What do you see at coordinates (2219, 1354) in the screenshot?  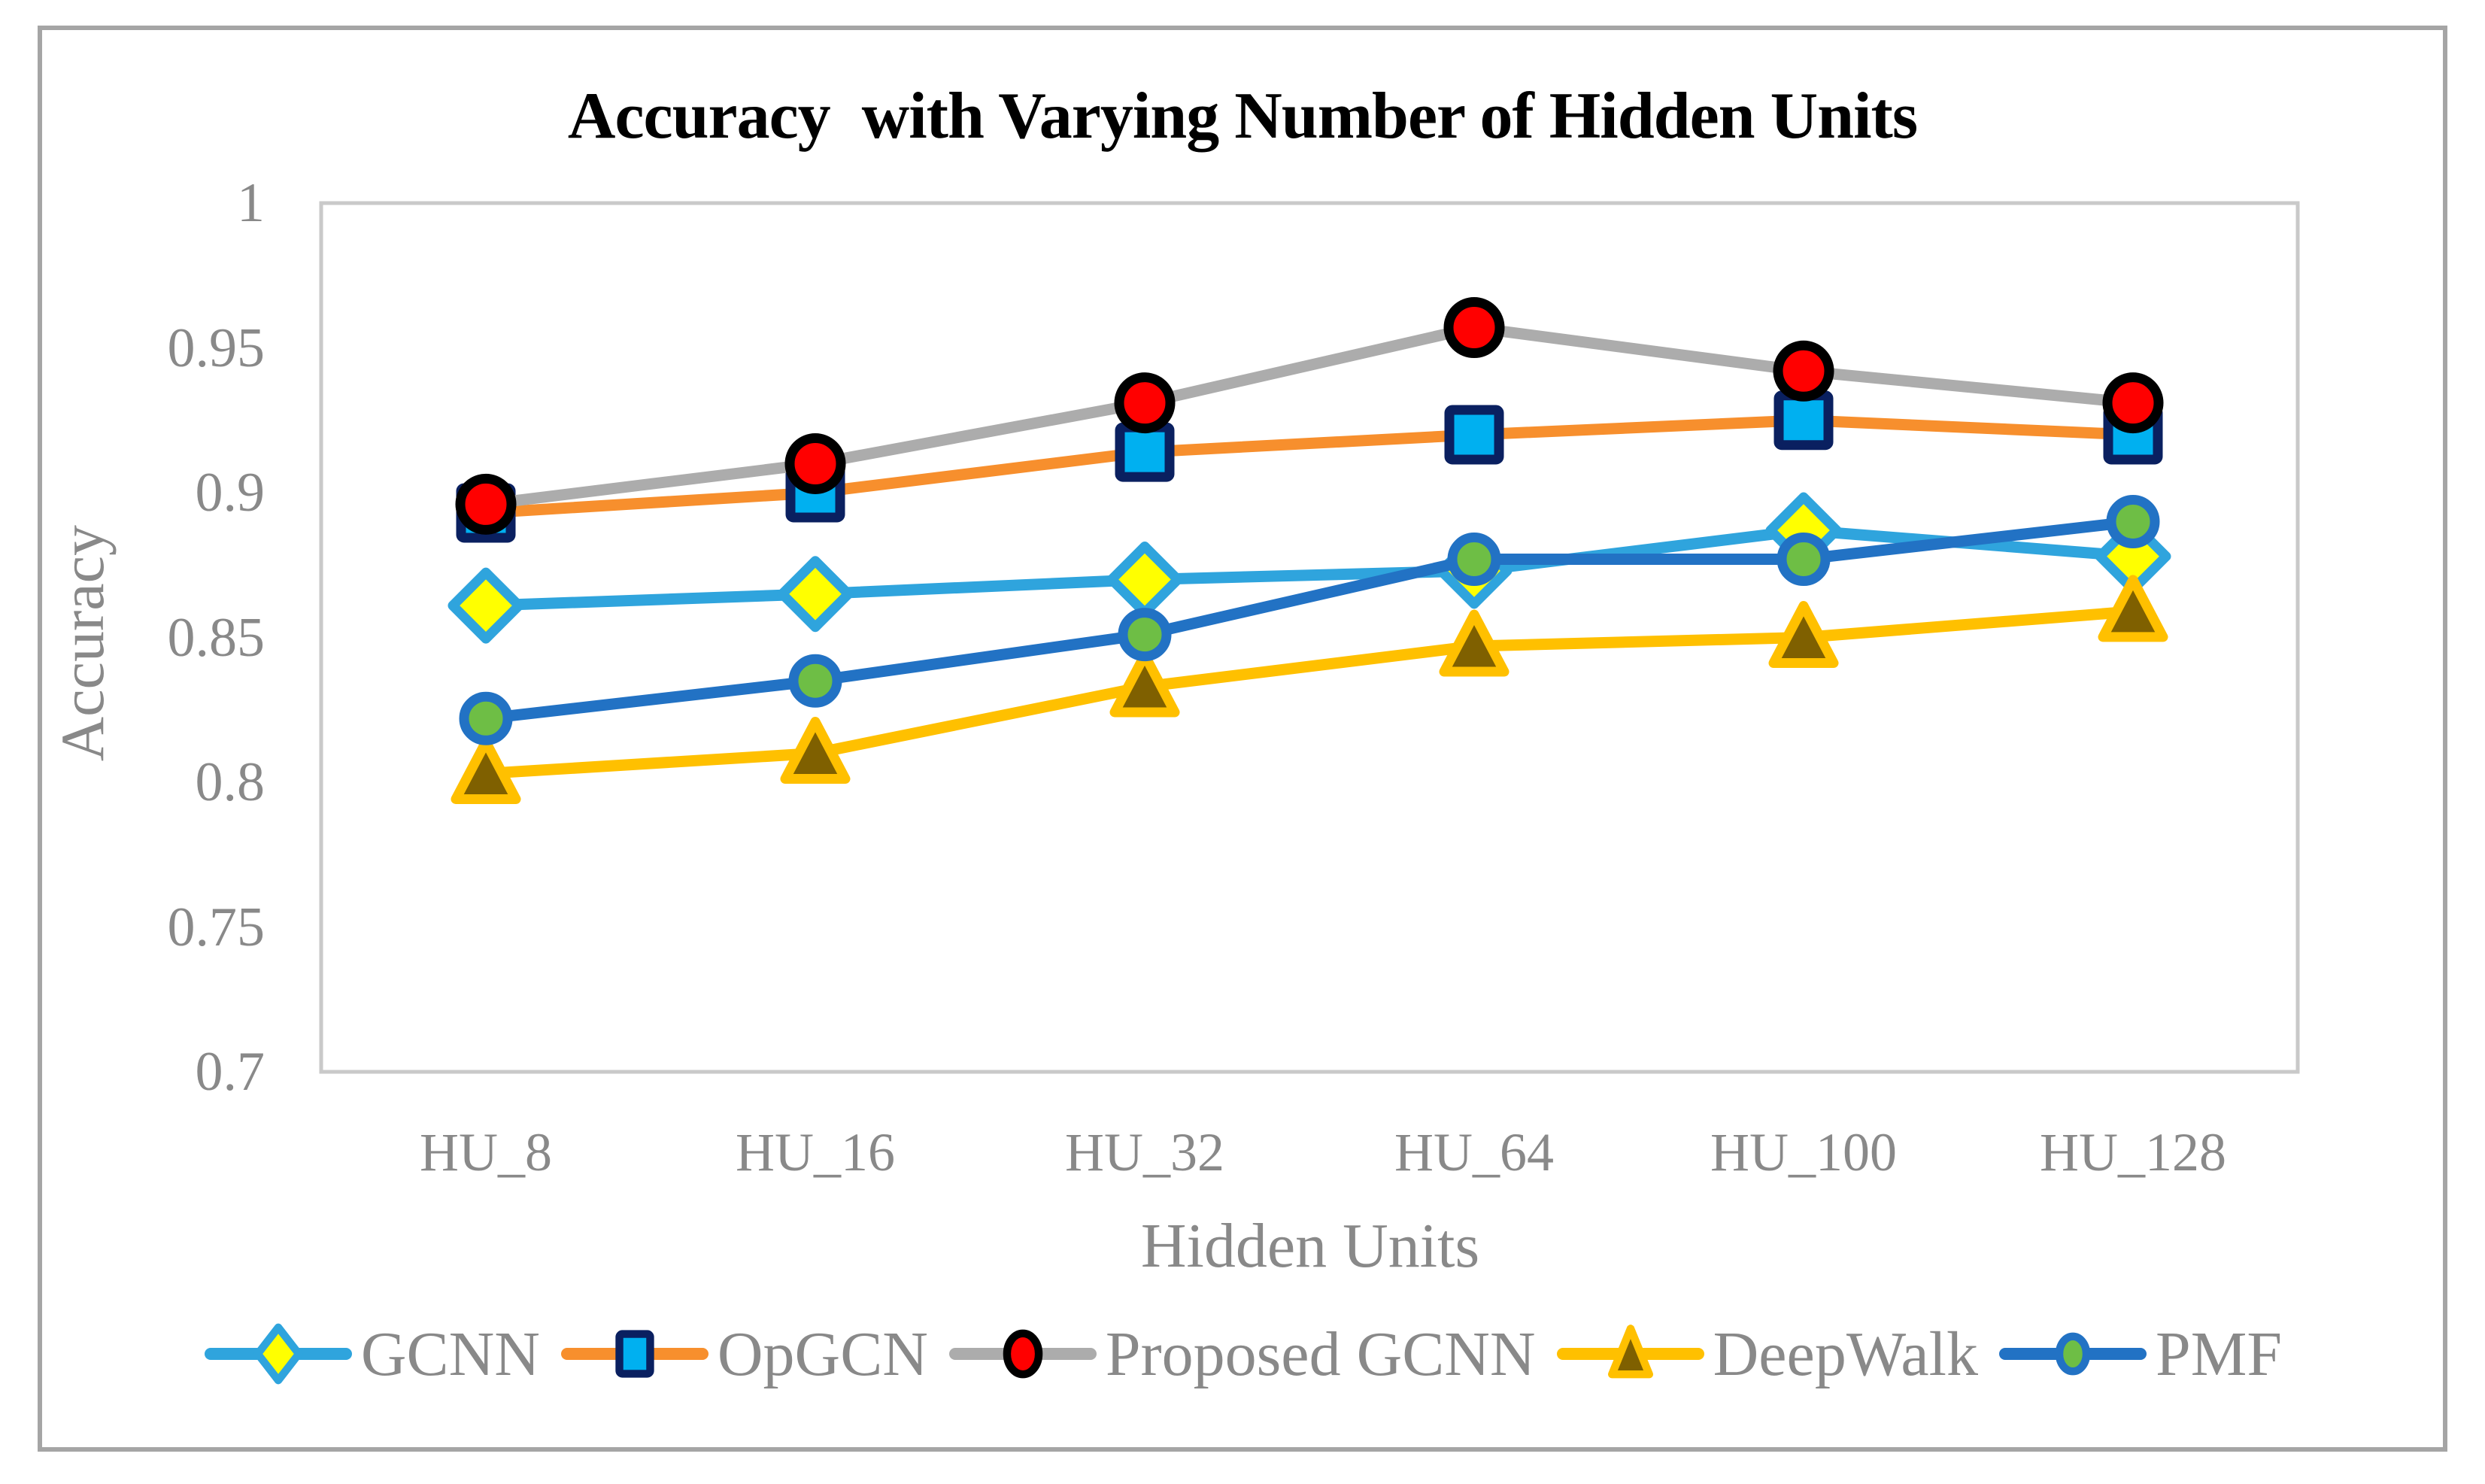 I see `legend-label: PMF` at bounding box center [2219, 1354].